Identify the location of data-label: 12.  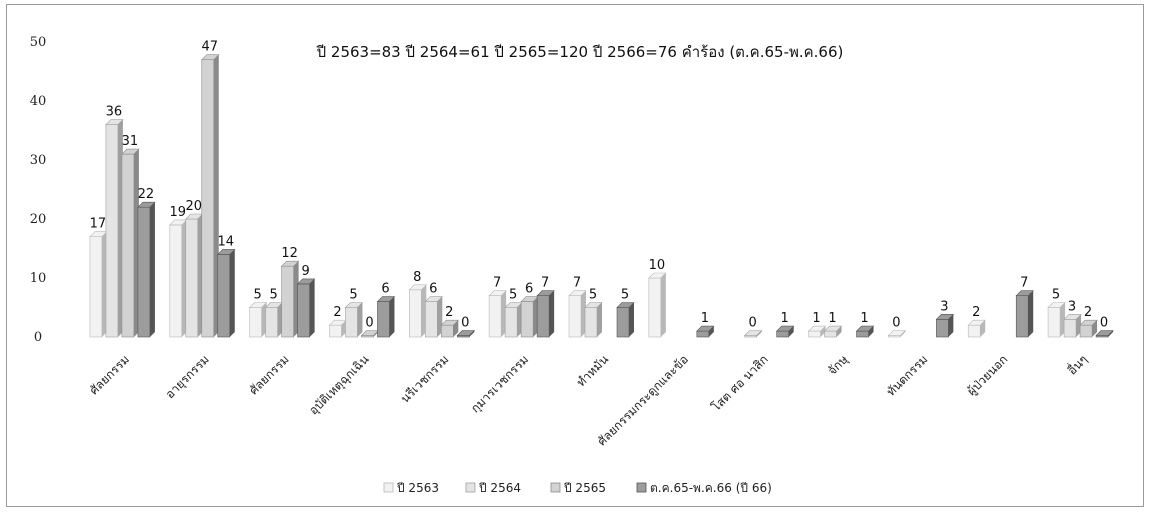
(289, 253).